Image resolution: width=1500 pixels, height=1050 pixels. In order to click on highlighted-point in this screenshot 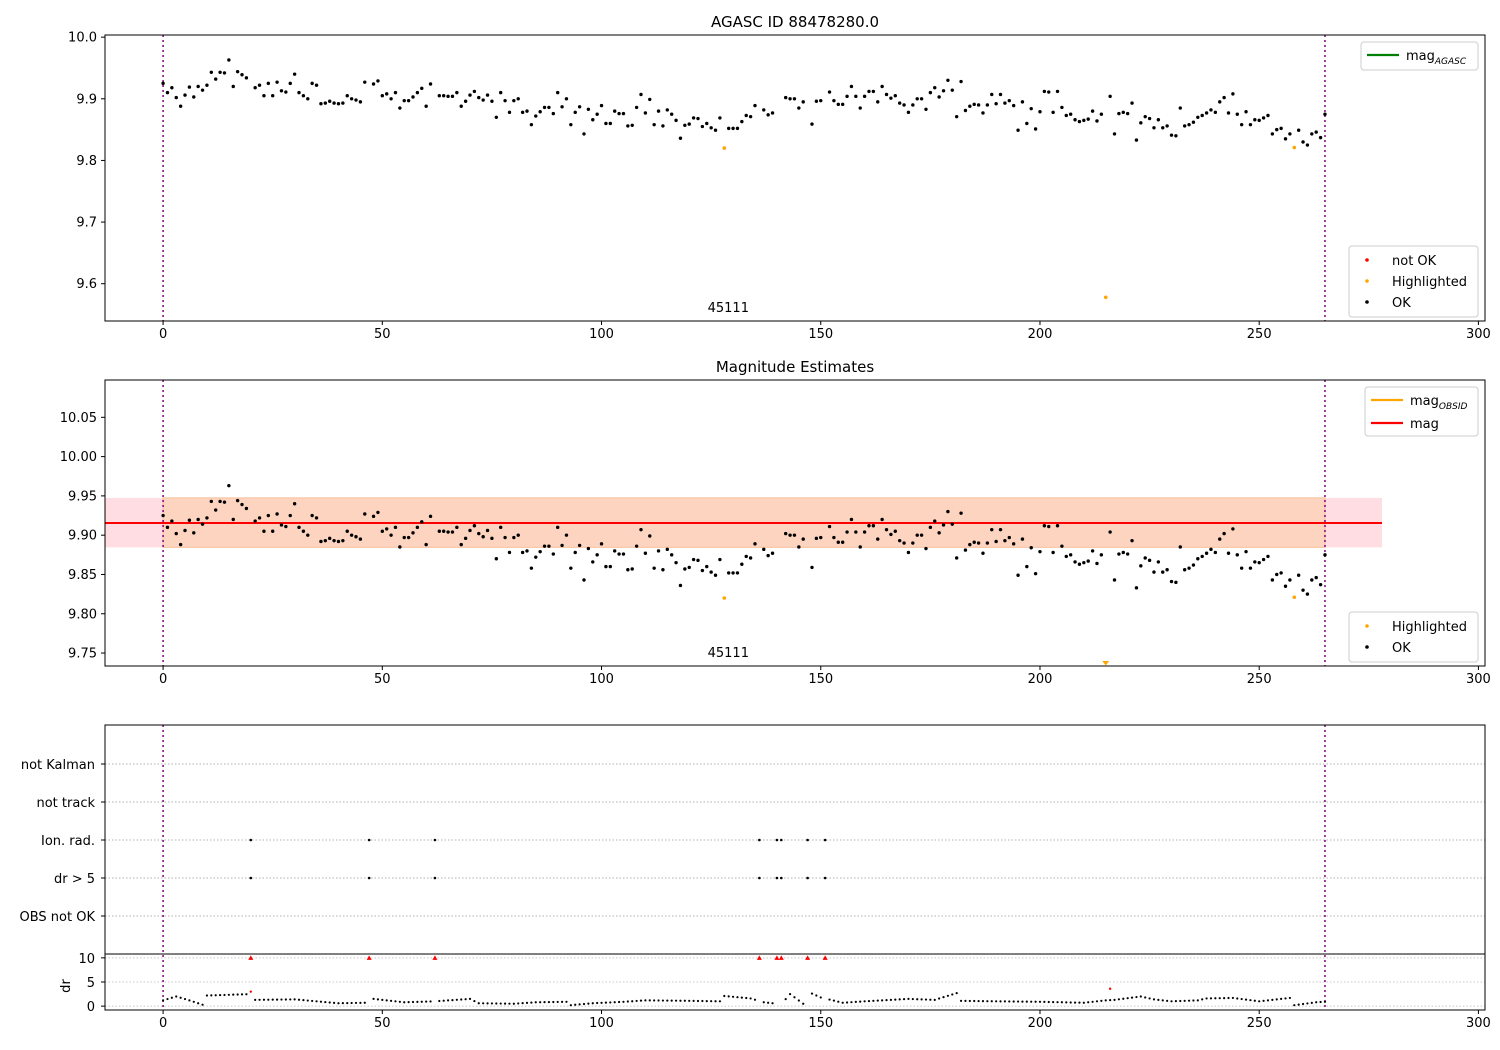, I will do `click(724, 148)`.